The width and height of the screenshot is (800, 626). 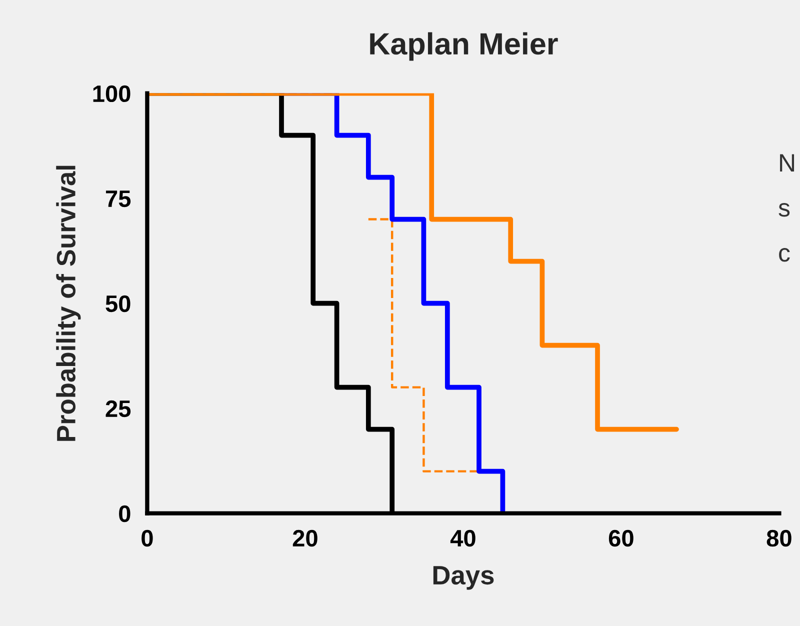 What do you see at coordinates (779, 538) in the screenshot?
I see `x-tick-label: 80` at bounding box center [779, 538].